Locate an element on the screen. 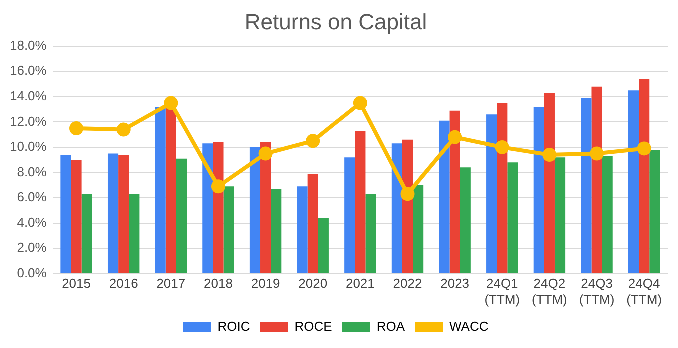 This screenshot has height=348, width=678. x-tick-label: 2015 is located at coordinates (76, 284).